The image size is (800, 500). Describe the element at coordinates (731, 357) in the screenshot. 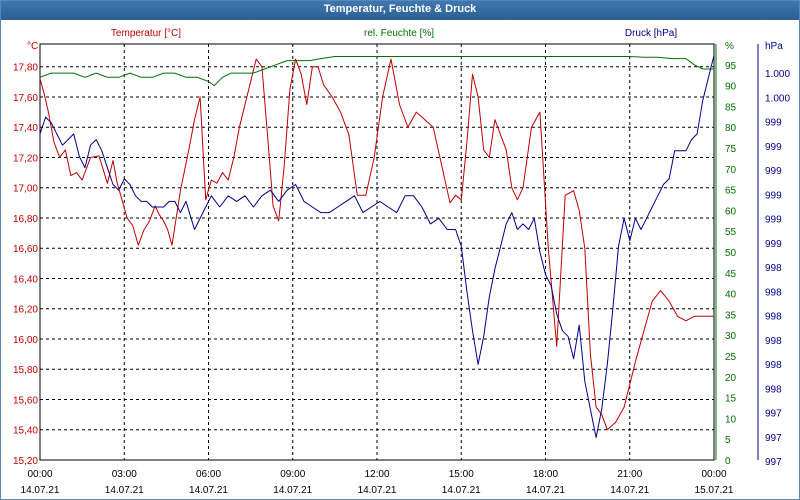

I see `humidity-tick-label: 25` at that location.